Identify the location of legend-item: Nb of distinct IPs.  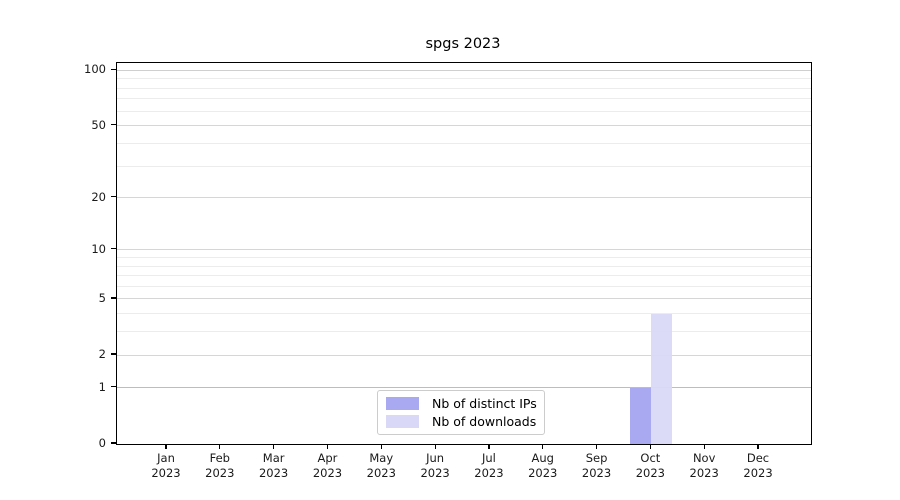
(461, 403).